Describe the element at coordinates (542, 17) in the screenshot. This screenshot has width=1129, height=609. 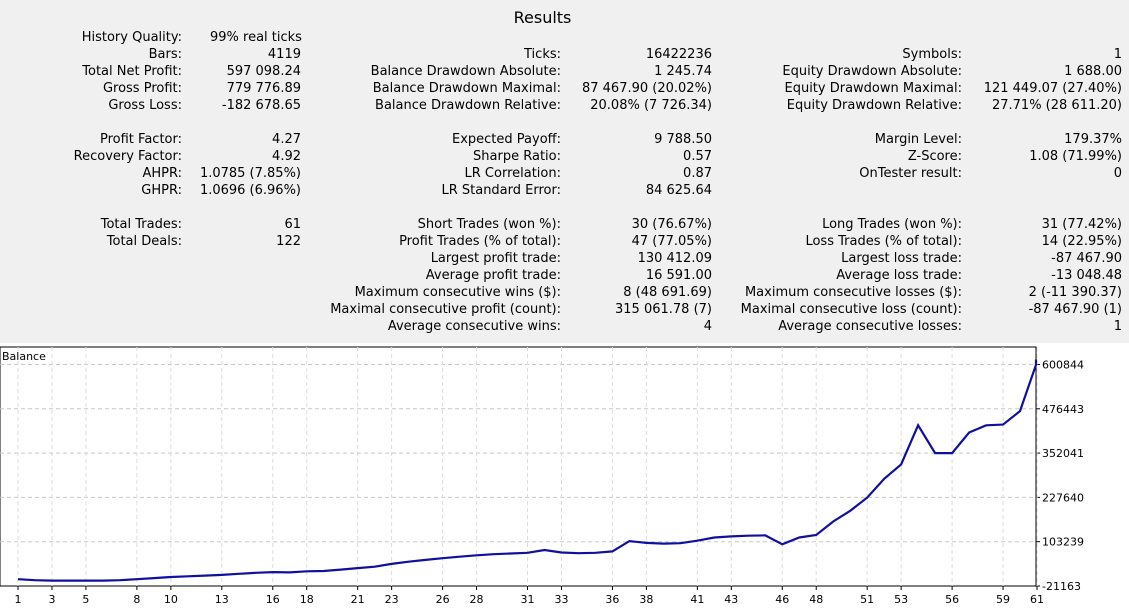
I see `results-title: Results` at that location.